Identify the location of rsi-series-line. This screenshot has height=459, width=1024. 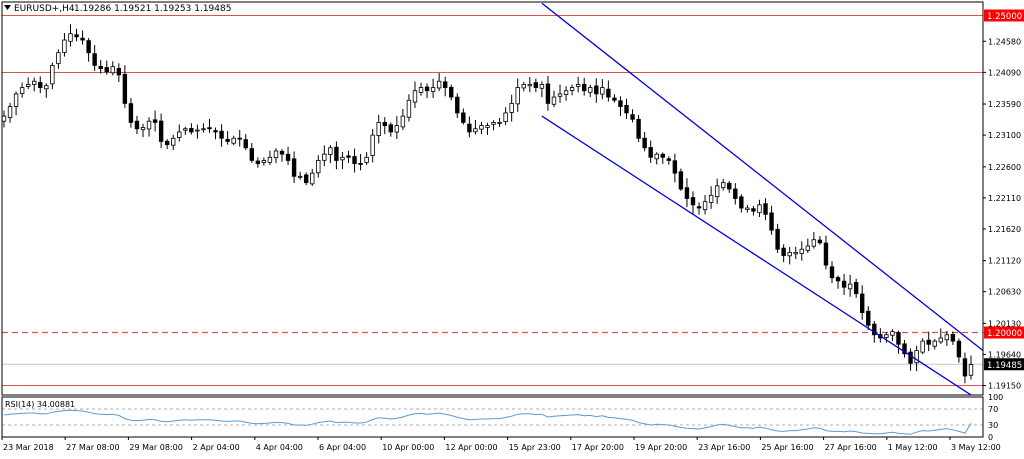
(487, 422).